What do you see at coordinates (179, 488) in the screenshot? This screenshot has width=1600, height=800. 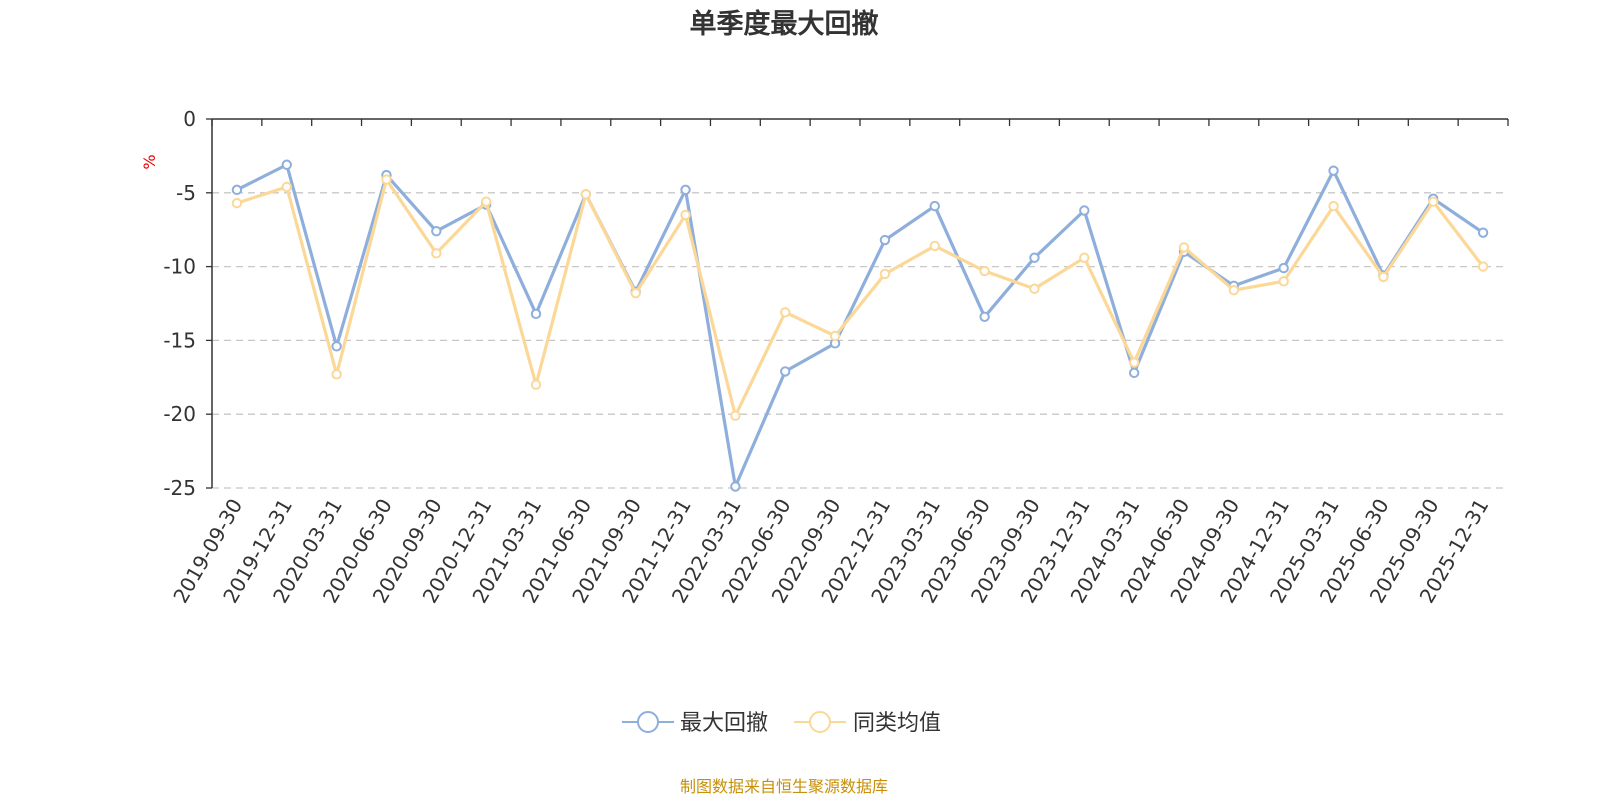 I see `y-tick-label: -25` at bounding box center [179, 488].